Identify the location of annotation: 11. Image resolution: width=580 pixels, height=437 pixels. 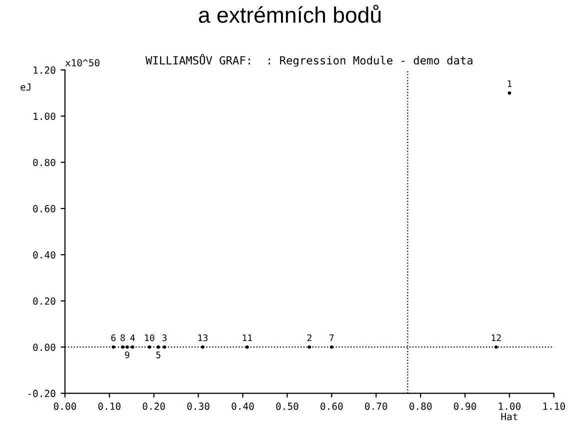
(247, 338).